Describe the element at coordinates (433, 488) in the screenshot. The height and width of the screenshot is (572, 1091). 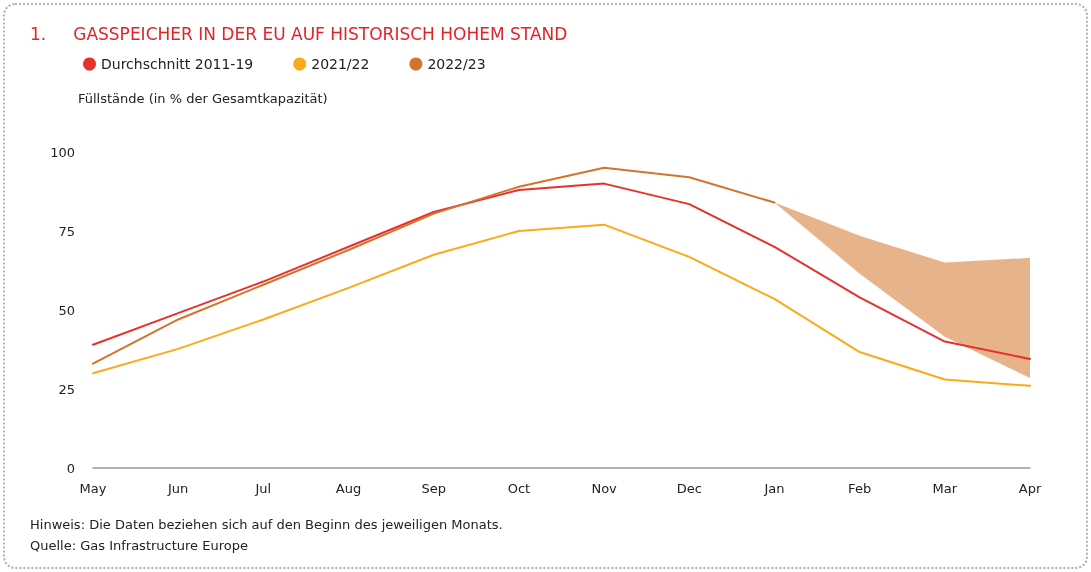
I see `x-tick-label: Sep` at that location.